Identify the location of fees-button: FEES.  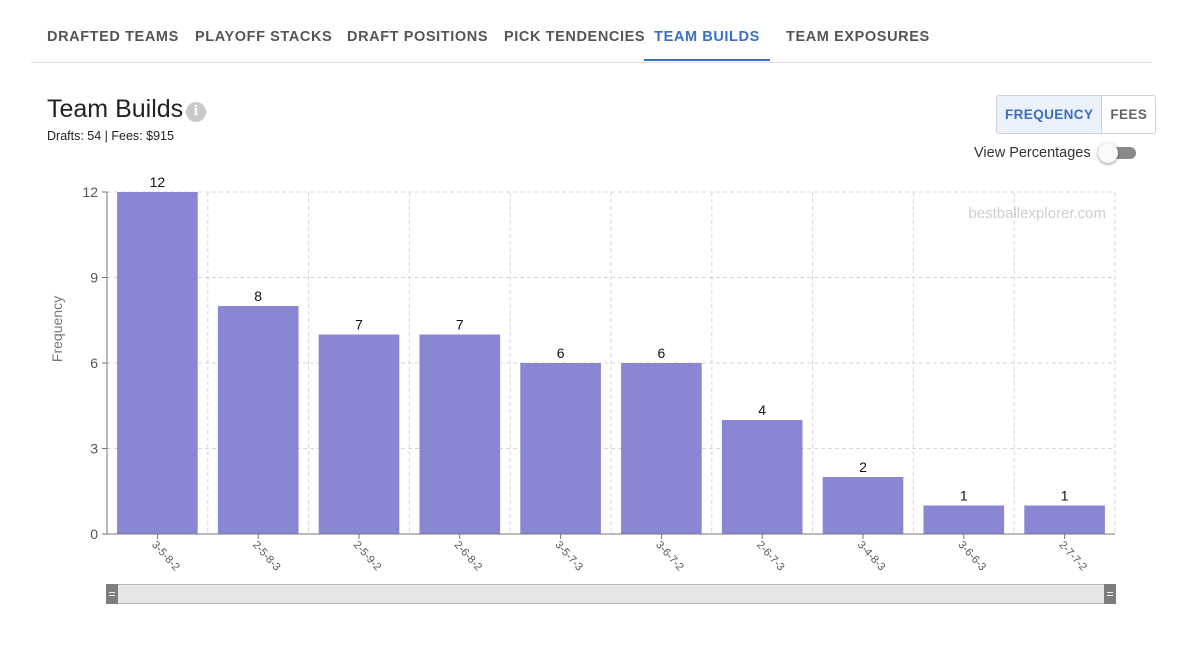
(1129, 114).